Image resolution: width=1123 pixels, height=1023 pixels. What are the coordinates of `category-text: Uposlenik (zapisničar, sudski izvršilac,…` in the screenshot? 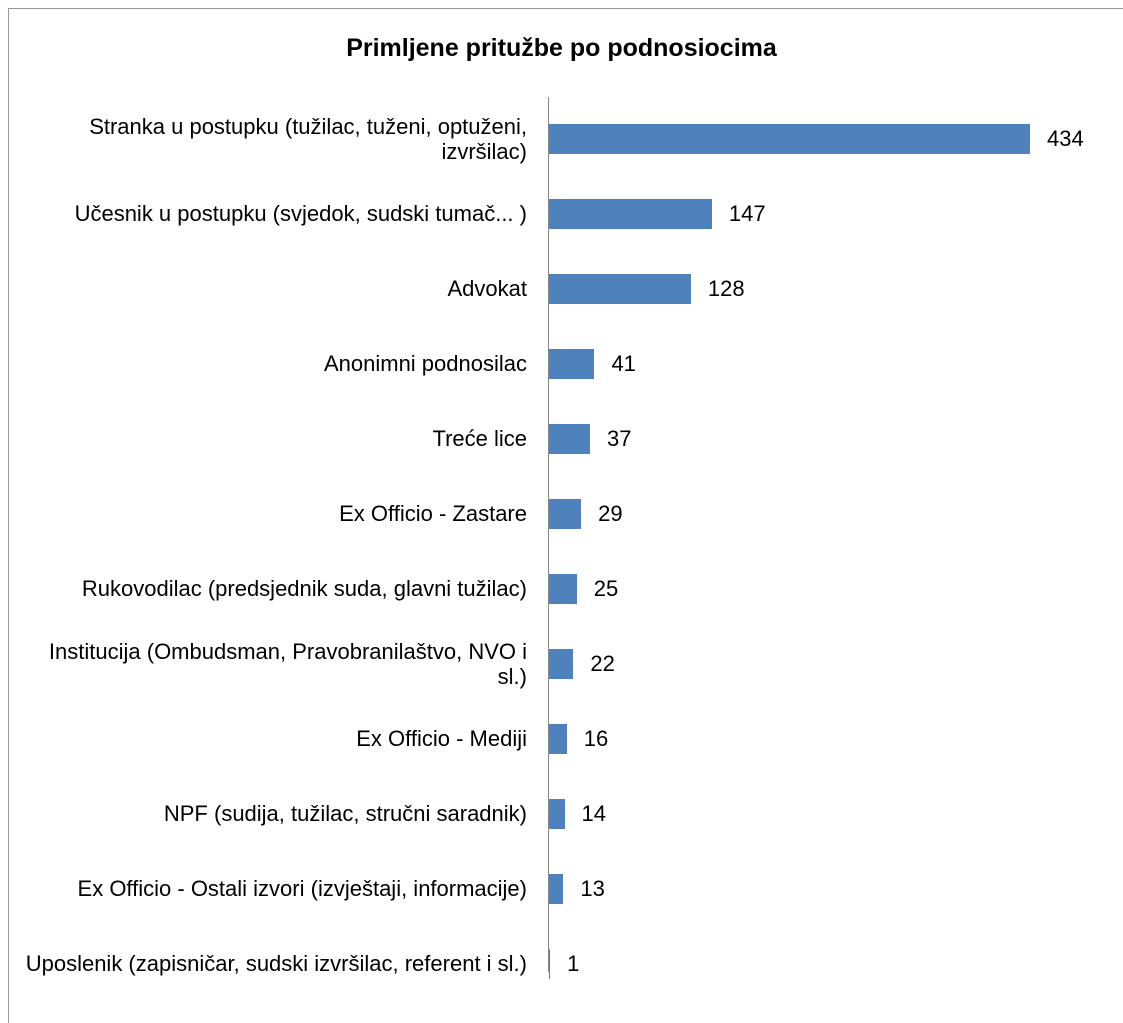 It's located at (276, 963).